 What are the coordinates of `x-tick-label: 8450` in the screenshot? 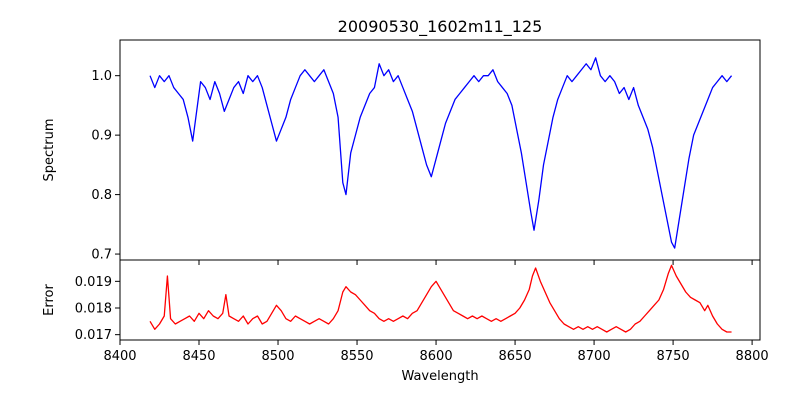 It's located at (198, 356).